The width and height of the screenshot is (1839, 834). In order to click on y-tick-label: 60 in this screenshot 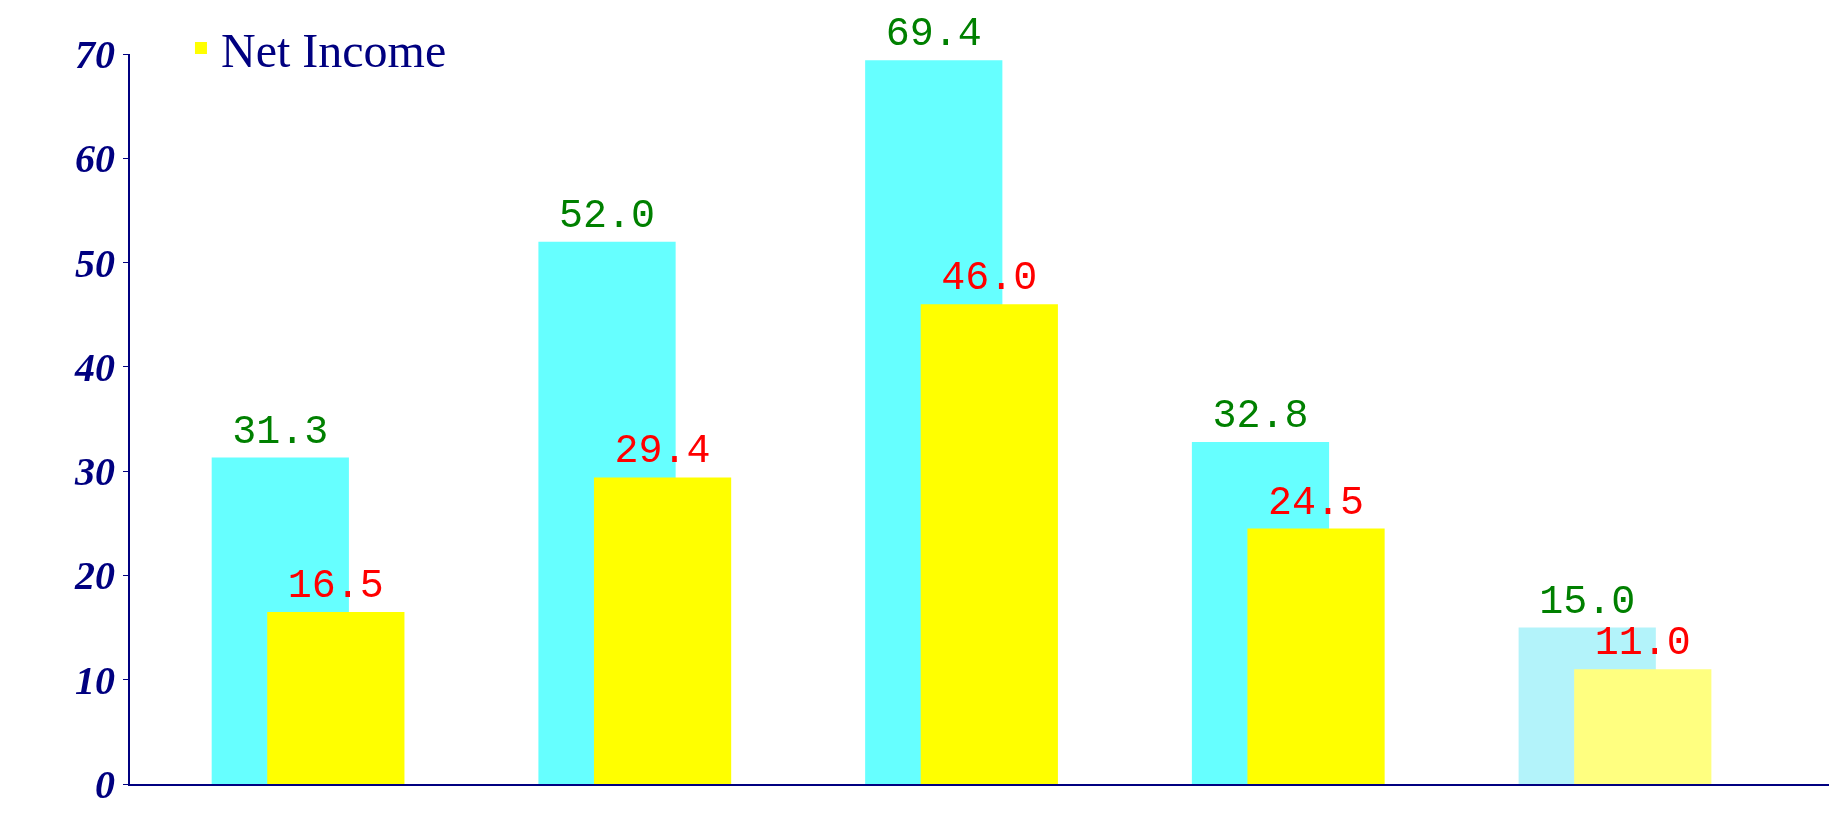, I will do `click(95, 159)`.